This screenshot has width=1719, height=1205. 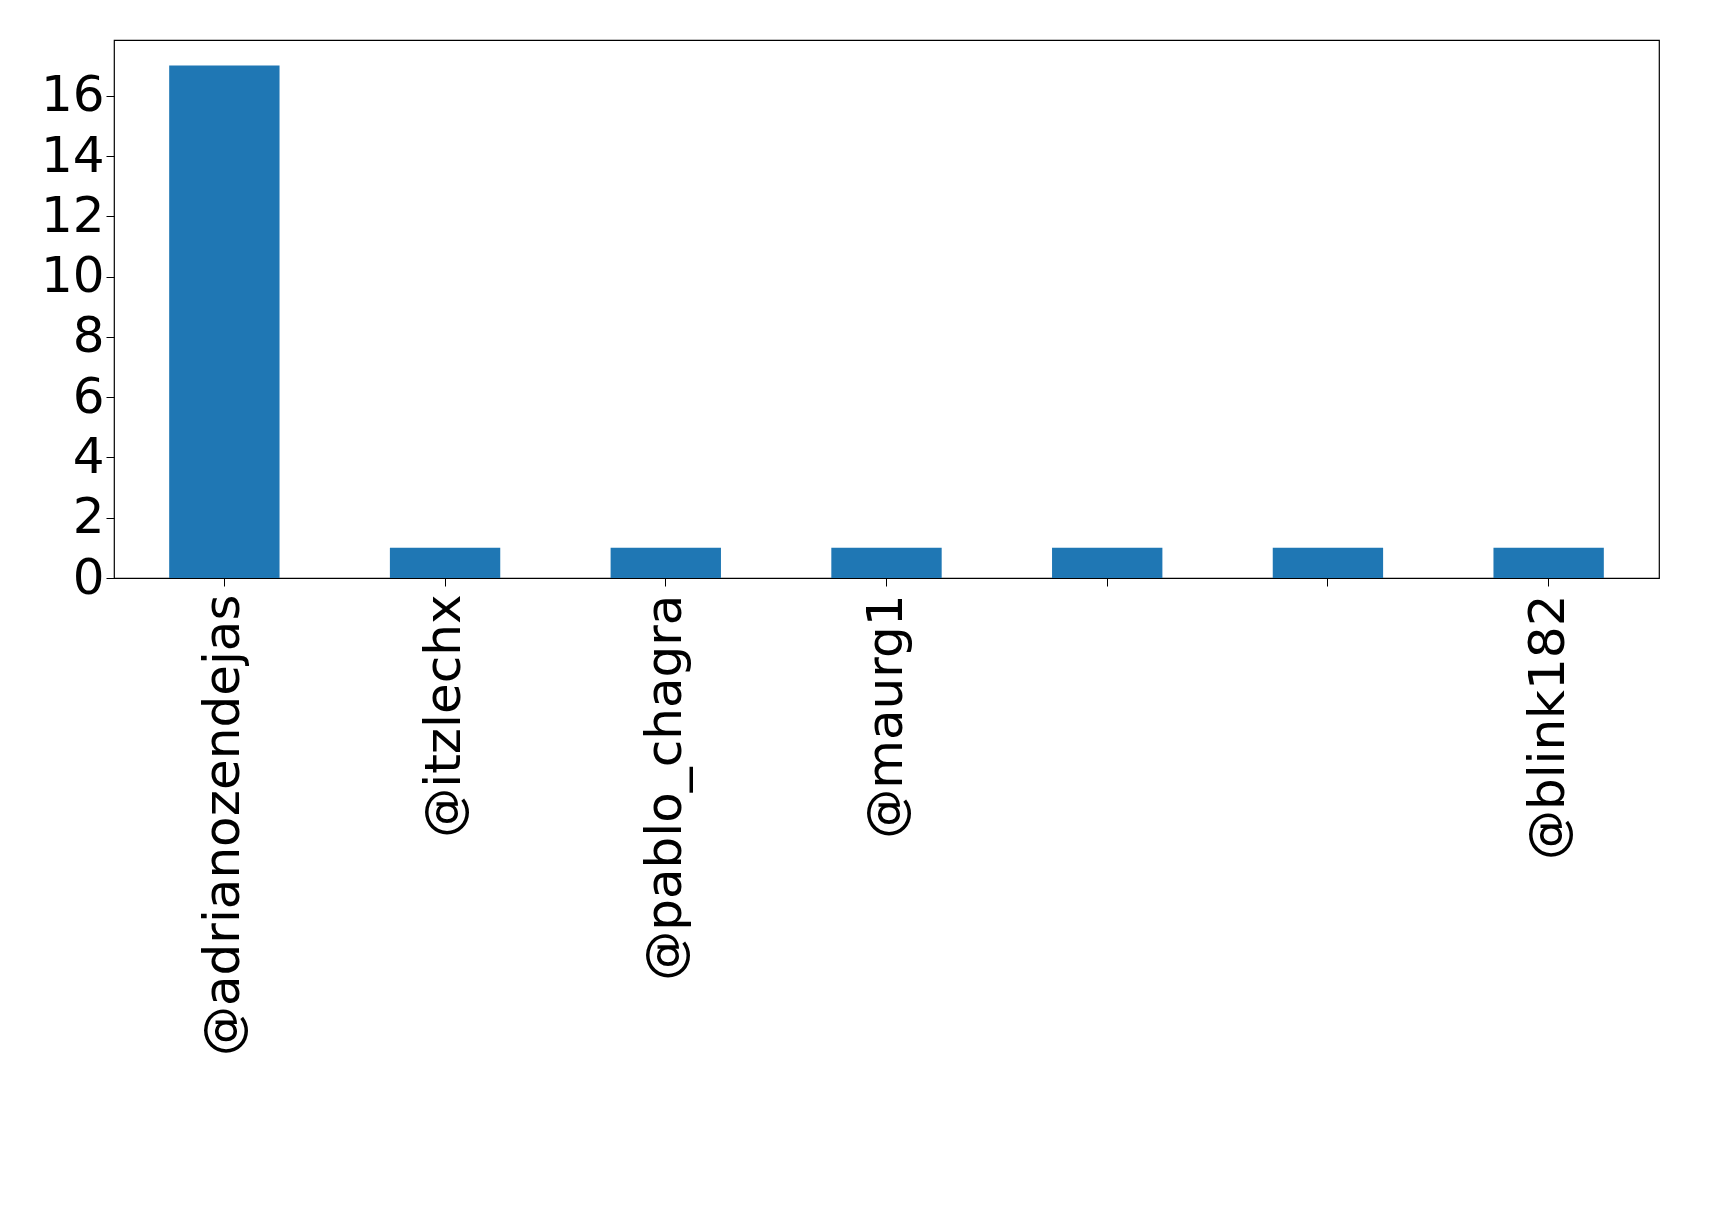 What do you see at coordinates (72, 94) in the screenshot?
I see `y-tick-label: 16` at bounding box center [72, 94].